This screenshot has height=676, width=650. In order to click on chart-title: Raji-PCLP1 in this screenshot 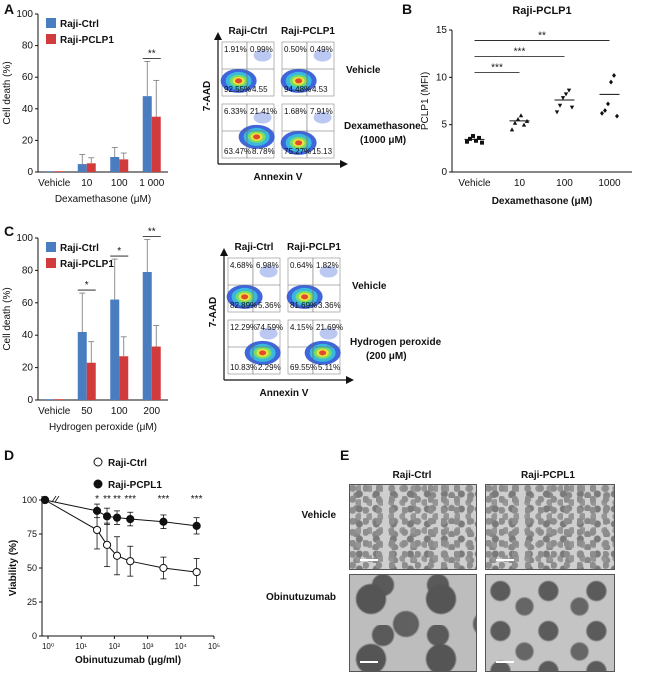, I will do `click(541, 11)`.